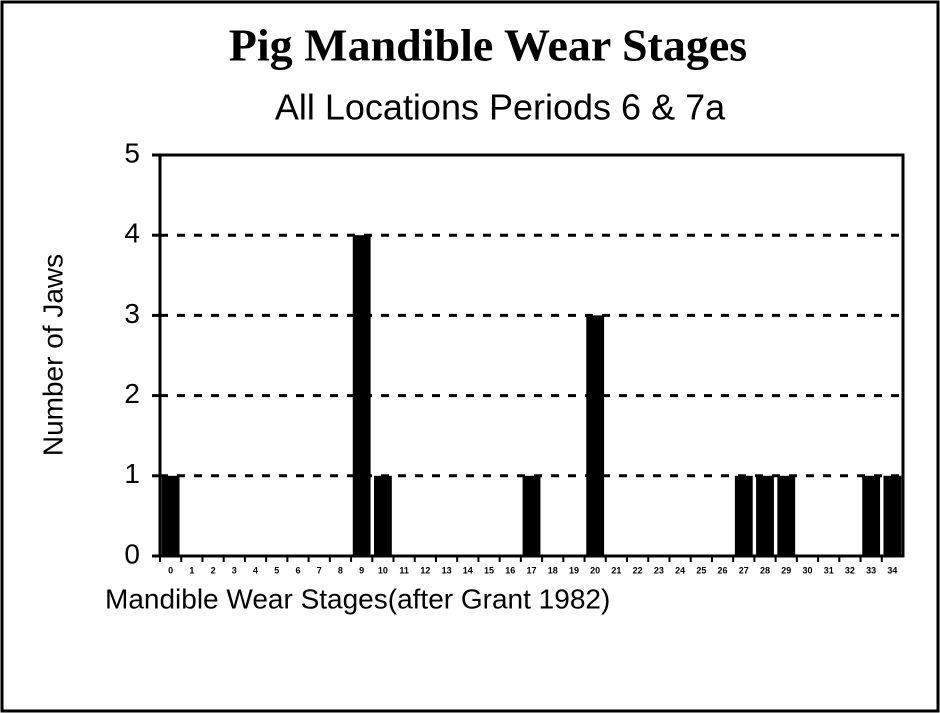  Describe the element at coordinates (132, 473) in the screenshot. I see `y-tick-label: 1` at that location.